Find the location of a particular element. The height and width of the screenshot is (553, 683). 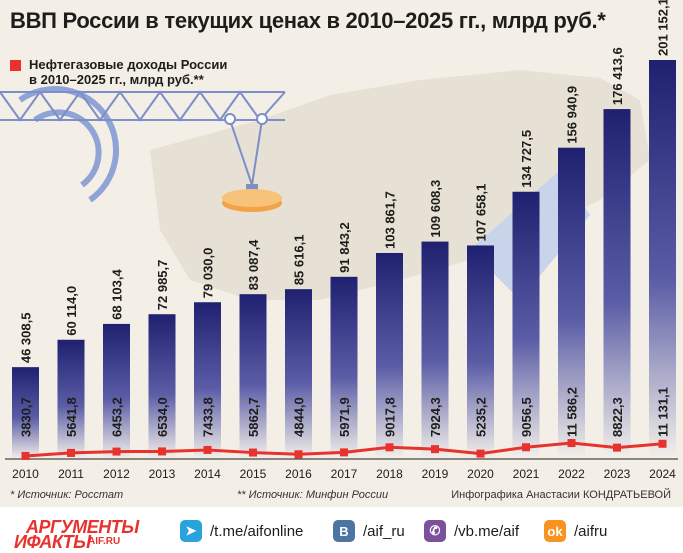

ok-icon: ok is located at coordinates (555, 531).